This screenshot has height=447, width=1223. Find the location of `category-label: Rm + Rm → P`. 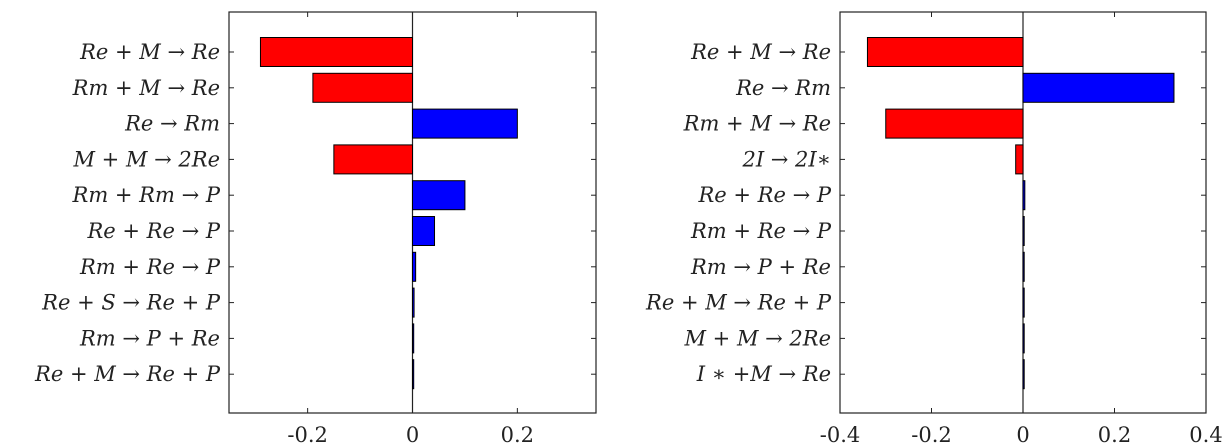

category-label: Rm + Rm → P is located at coordinates (146, 195).